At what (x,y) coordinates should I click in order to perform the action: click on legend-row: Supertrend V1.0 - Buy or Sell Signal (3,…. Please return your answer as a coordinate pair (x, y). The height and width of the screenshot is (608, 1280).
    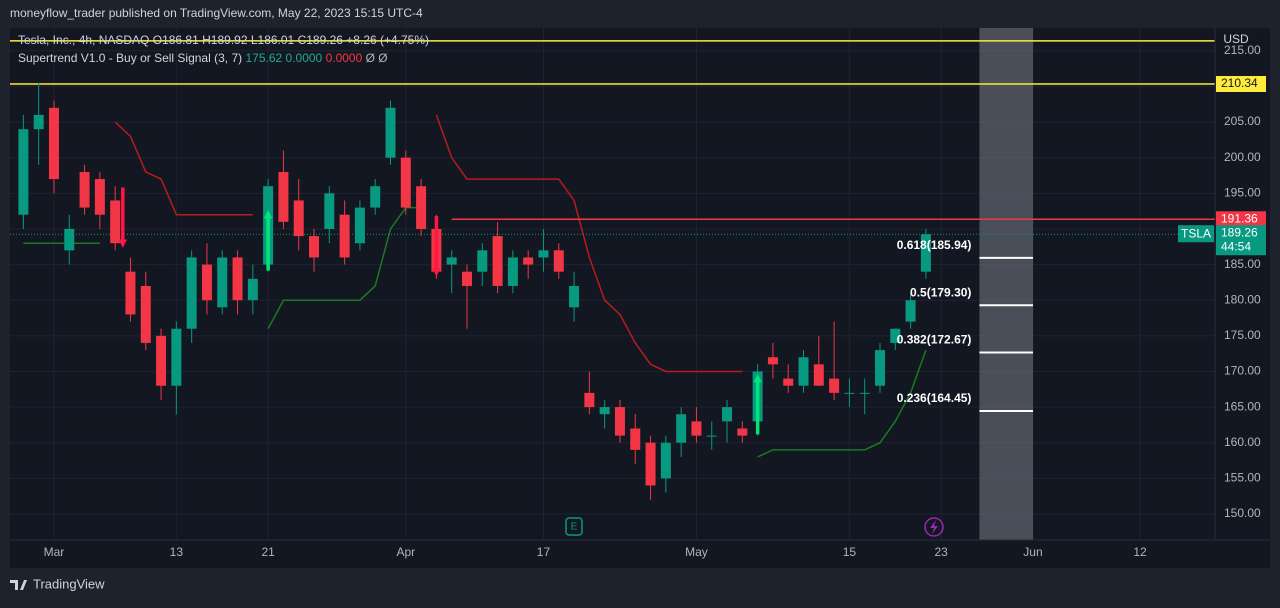
    Looking at the image, I should click on (203, 58).